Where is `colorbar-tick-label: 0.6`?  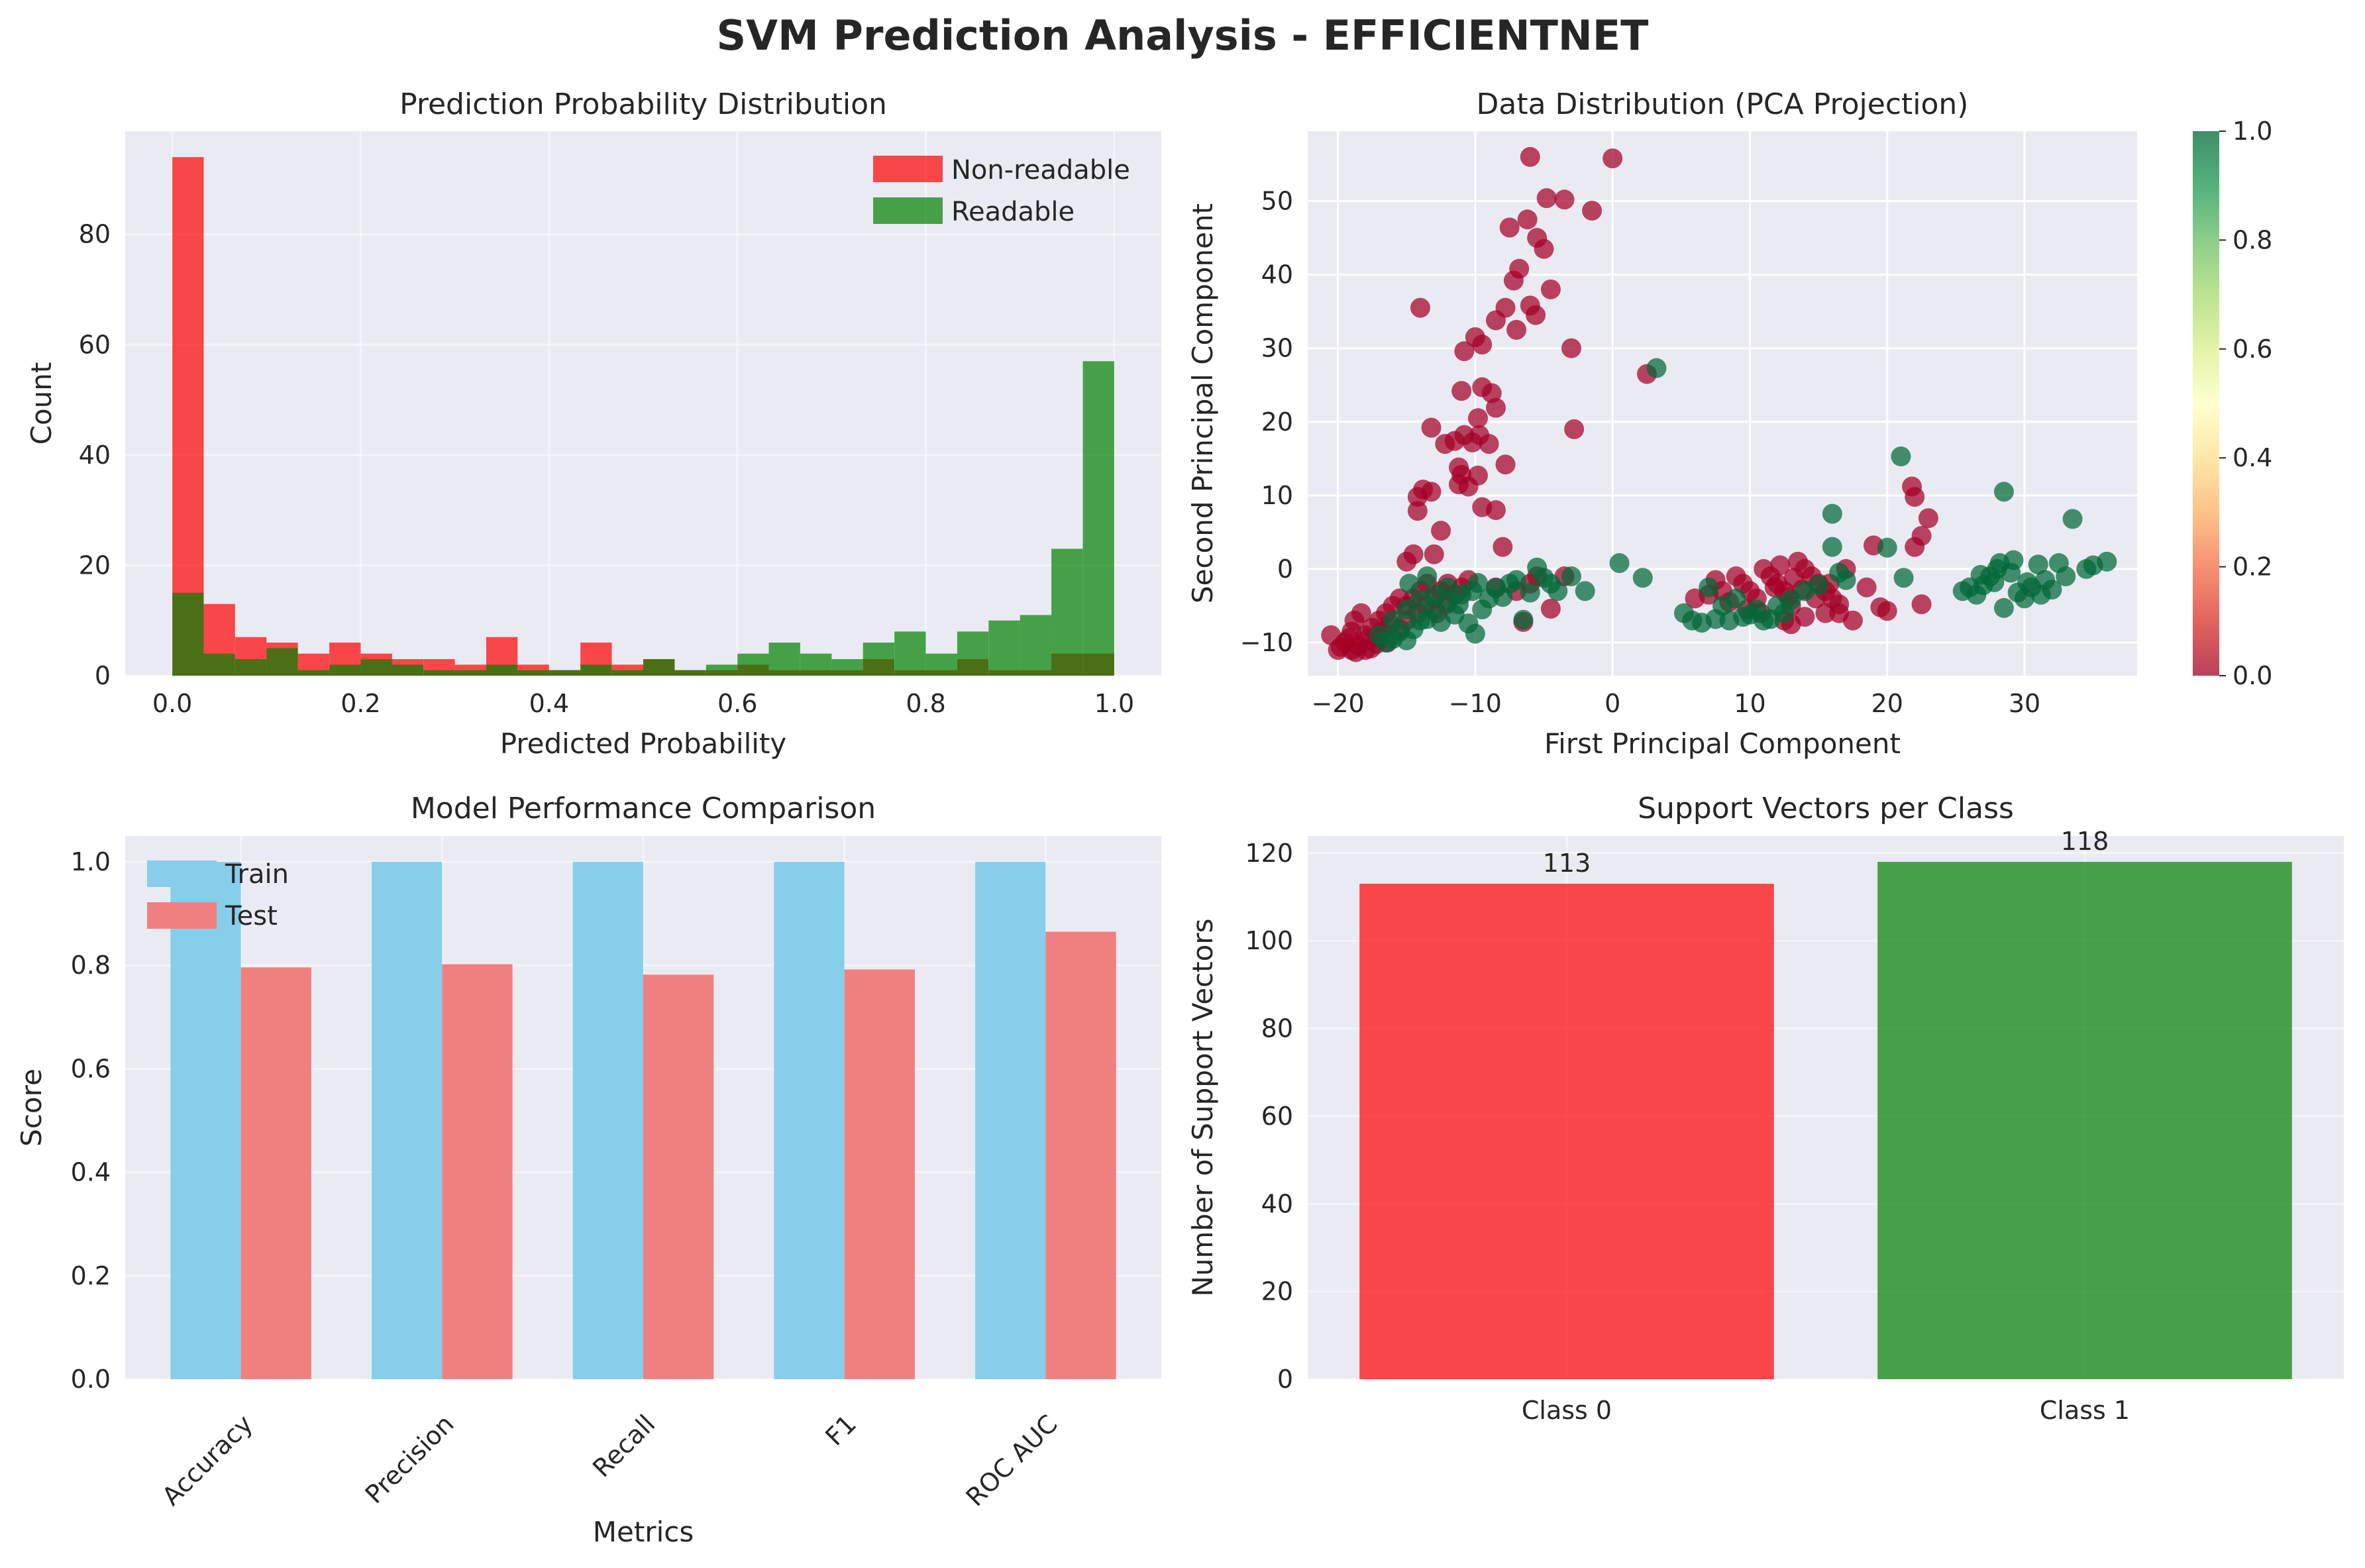 colorbar-tick-label: 0.6 is located at coordinates (2252, 350).